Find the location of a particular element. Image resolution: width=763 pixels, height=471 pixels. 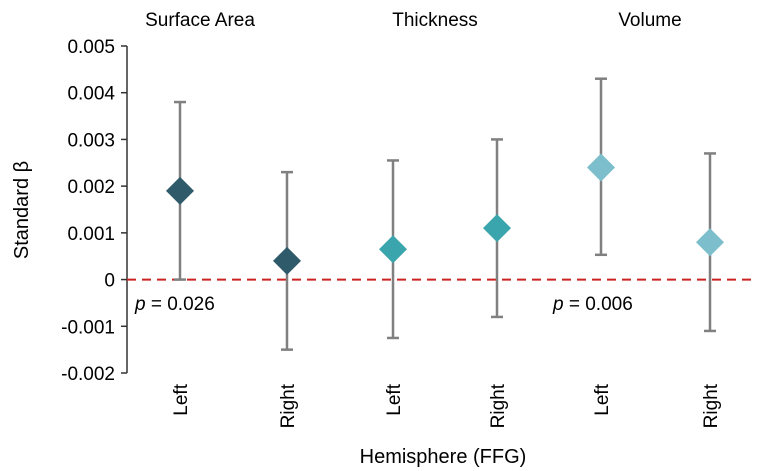

group-label: Volume is located at coordinates (649, 20).